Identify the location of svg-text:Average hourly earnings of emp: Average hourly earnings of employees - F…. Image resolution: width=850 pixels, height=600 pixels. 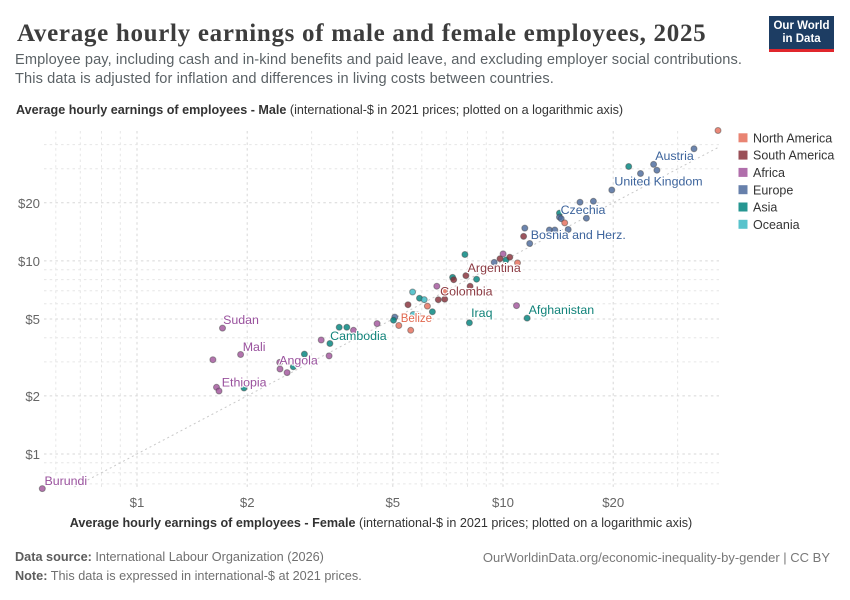
(381, 523).